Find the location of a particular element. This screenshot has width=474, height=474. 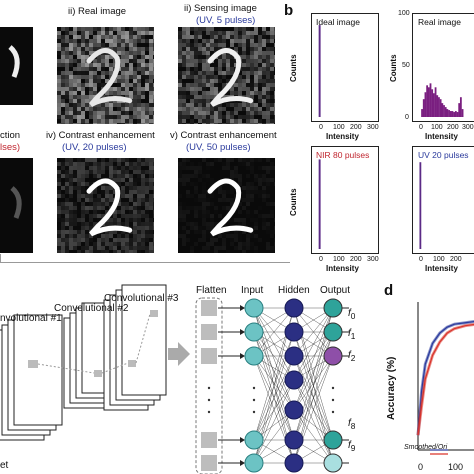

histogram-uv-xtick-0: 0 is located at coordinates (421, 259).